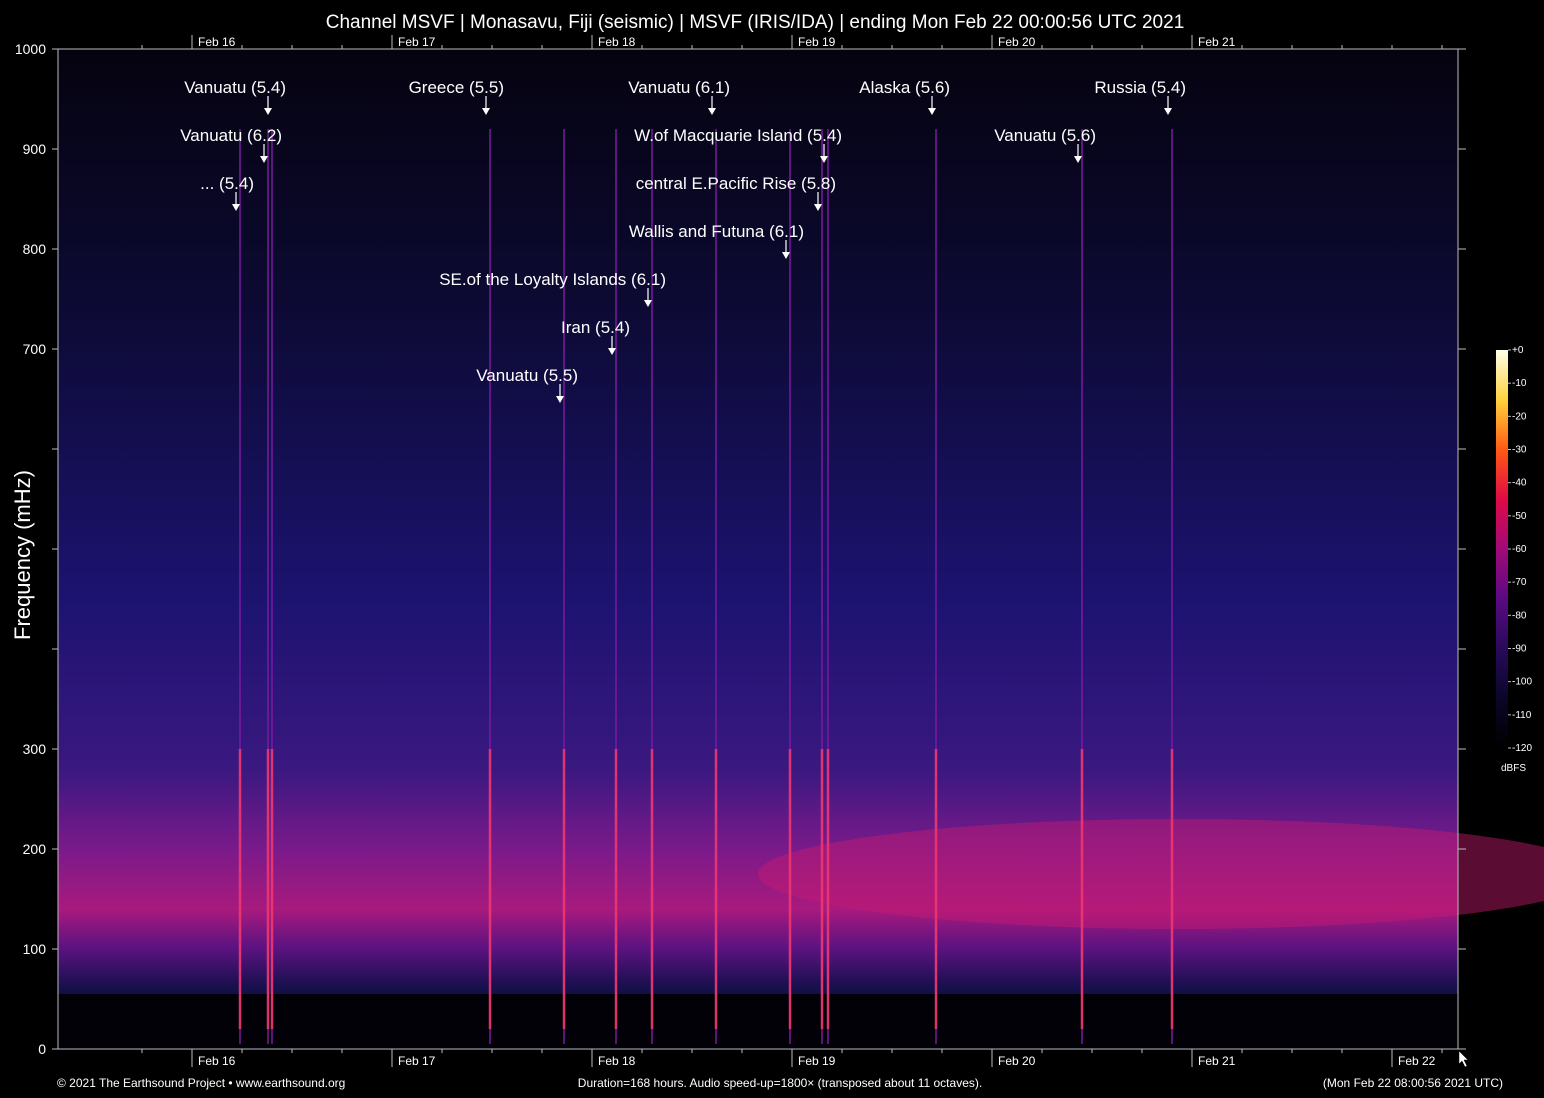 This screenshot has height=1098, width=1544. What do you see at coordinates (1522, 682) in the screenshot?
I see `colorbar-tick-label: -100` at bounding box center [1522, 682].